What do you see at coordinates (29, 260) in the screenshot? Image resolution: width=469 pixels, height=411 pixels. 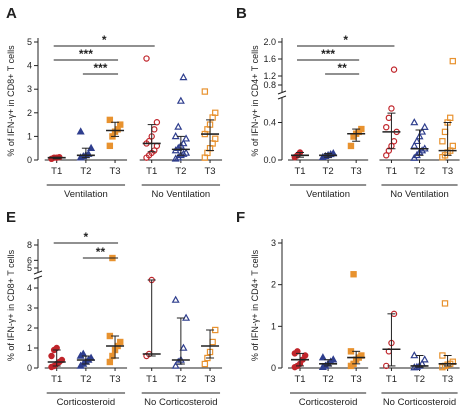 I see `y-tick-label: 6` at bounding box center [29, 260].